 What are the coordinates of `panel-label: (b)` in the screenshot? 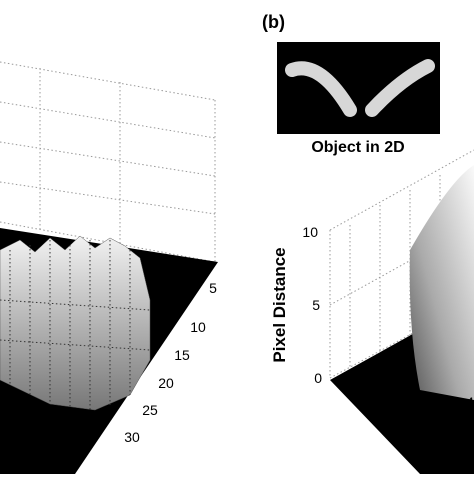 It's located at (273, 22).